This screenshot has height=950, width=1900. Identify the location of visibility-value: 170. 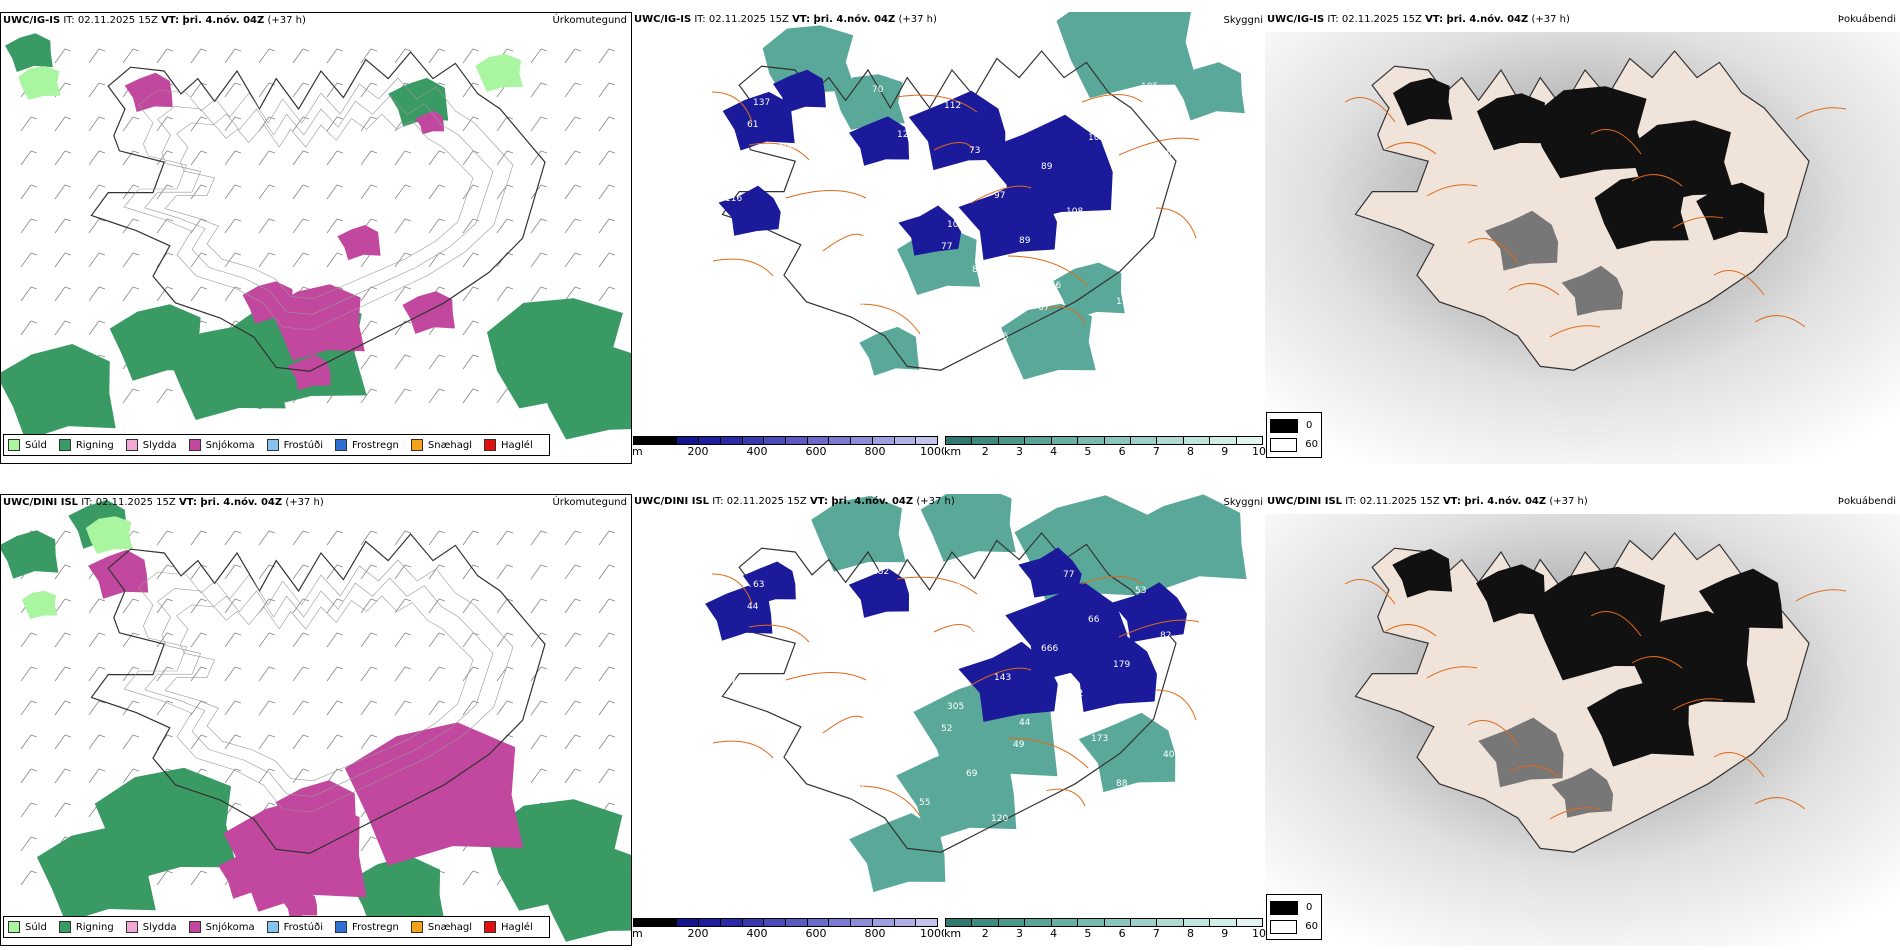
(758, 244).